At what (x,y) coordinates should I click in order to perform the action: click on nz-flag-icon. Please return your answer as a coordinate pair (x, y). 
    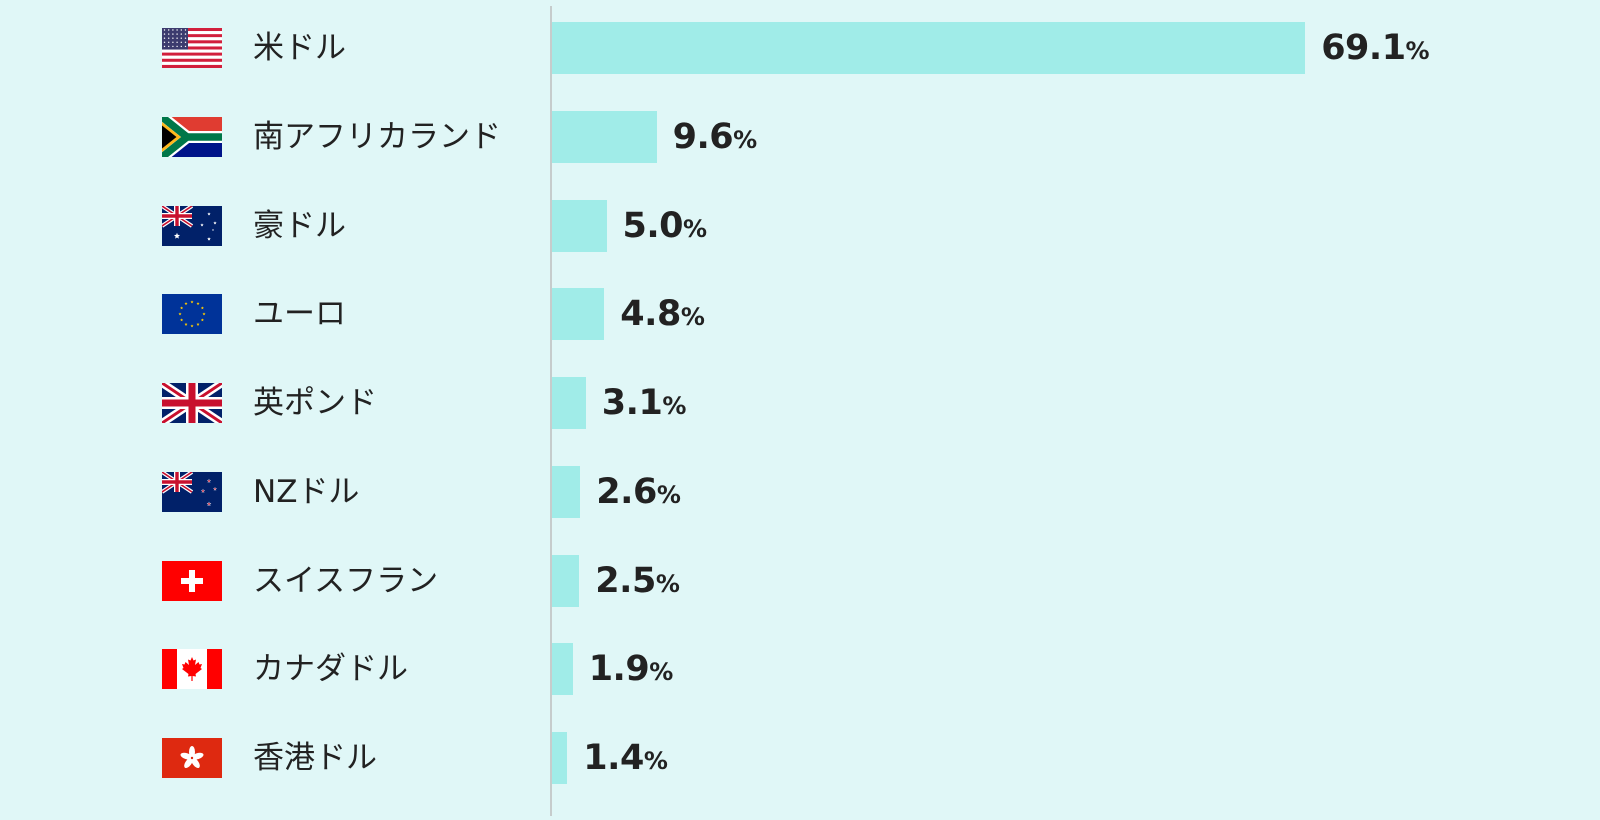
    Looking at the image, I should click on (192, 491).